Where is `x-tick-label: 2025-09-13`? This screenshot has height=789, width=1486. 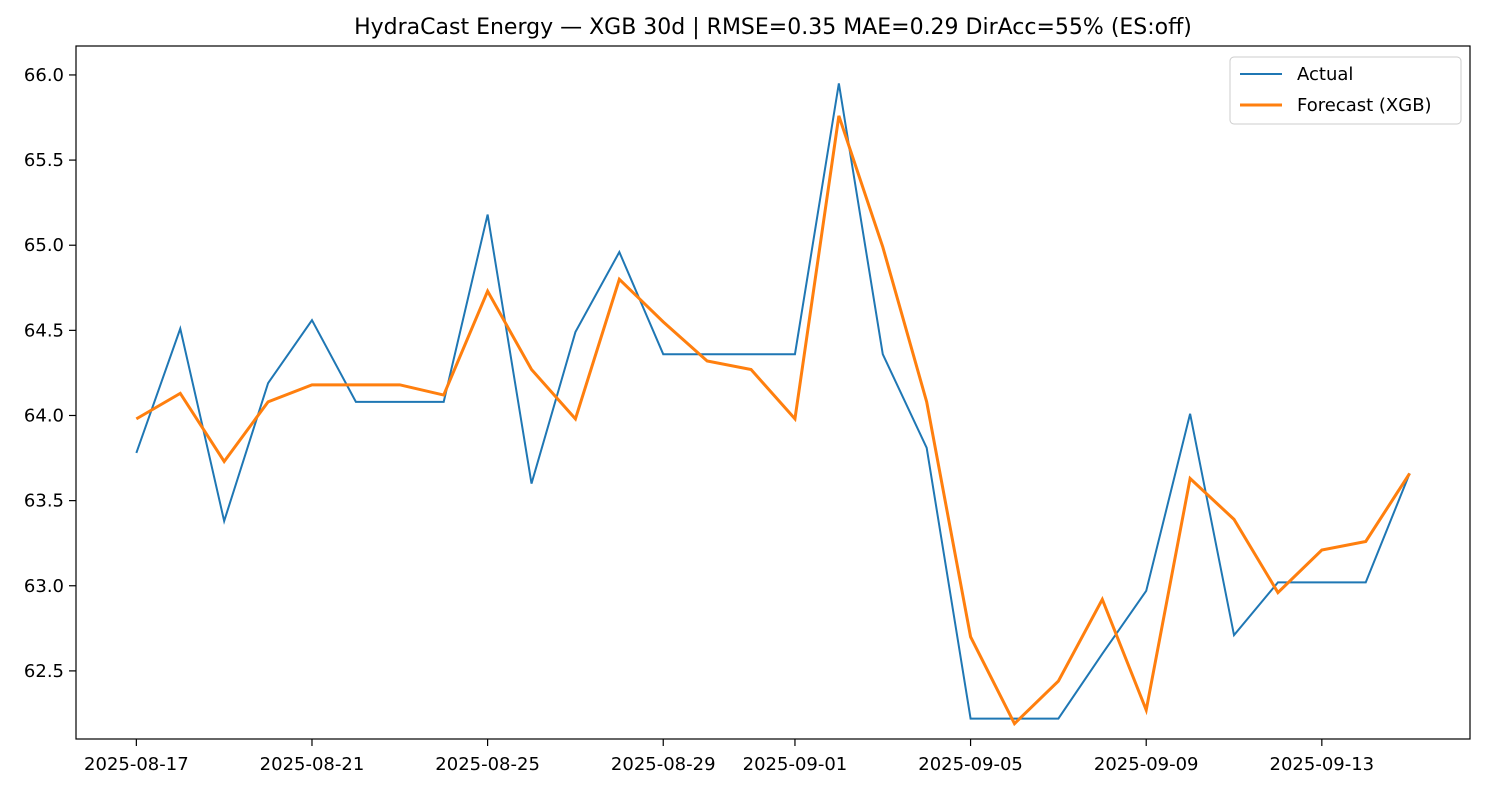 x-tick-label: 2025-09-13 is located at coordinates (1322, 764).